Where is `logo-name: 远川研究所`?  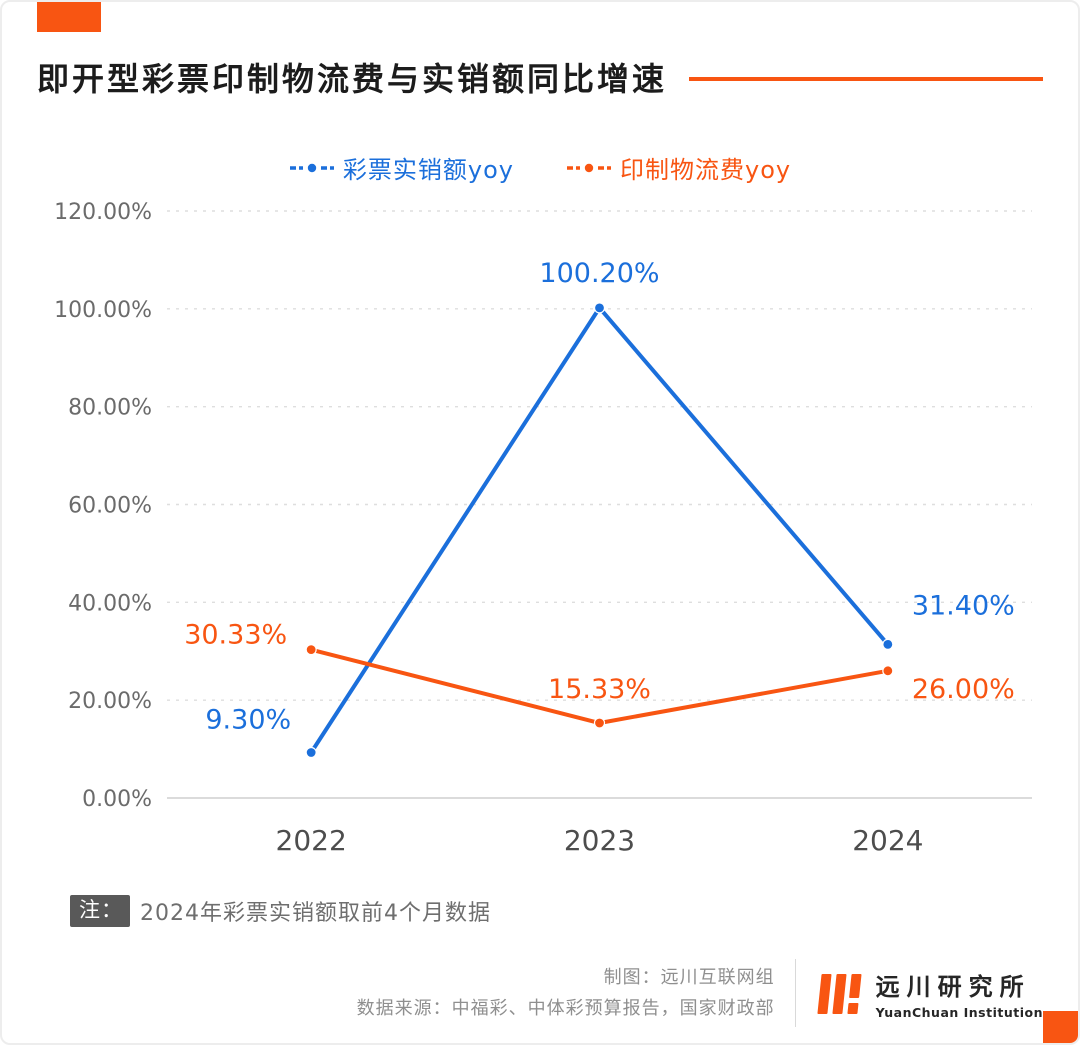 logo-name: 远川研究所 is located at coordinates (953, 986).